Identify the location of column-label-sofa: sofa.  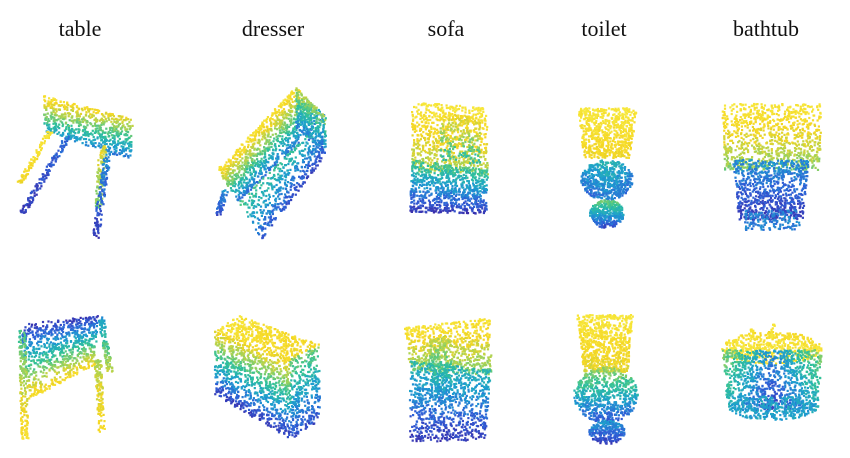
(446, 28).